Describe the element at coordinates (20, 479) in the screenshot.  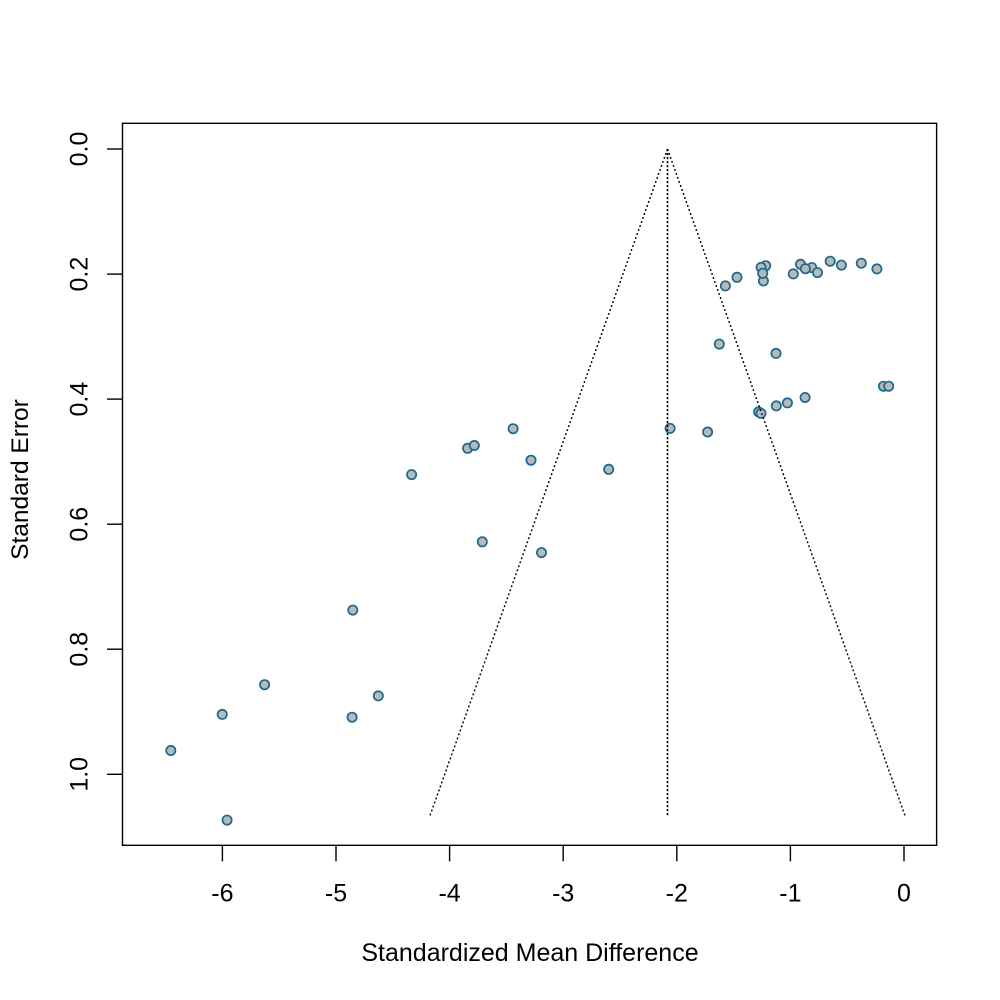
I see `svg-text: Standard Error` at that location.